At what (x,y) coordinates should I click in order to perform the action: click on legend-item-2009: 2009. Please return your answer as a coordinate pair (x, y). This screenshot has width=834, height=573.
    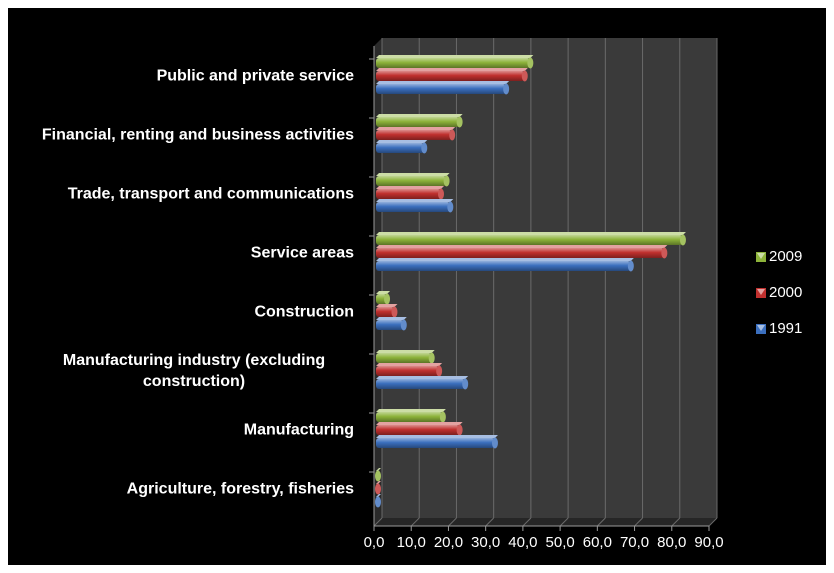
    Looking at the image, I should click on (779, 257).